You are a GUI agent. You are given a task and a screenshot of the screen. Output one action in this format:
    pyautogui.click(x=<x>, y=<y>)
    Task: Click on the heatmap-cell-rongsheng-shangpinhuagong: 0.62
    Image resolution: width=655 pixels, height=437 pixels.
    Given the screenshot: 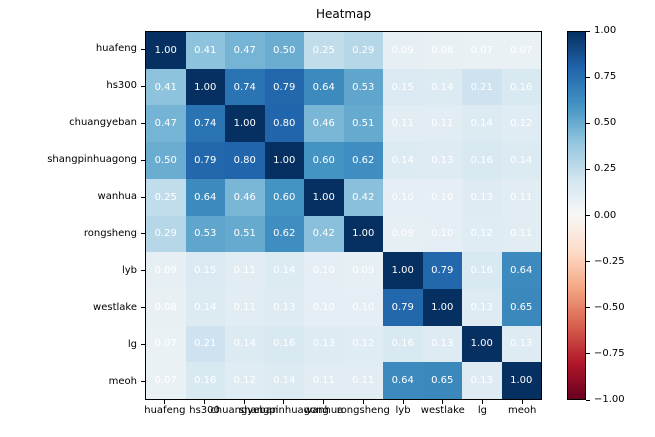 What is the action you would take?
    pyautogui.click(x=284, y=234)
    